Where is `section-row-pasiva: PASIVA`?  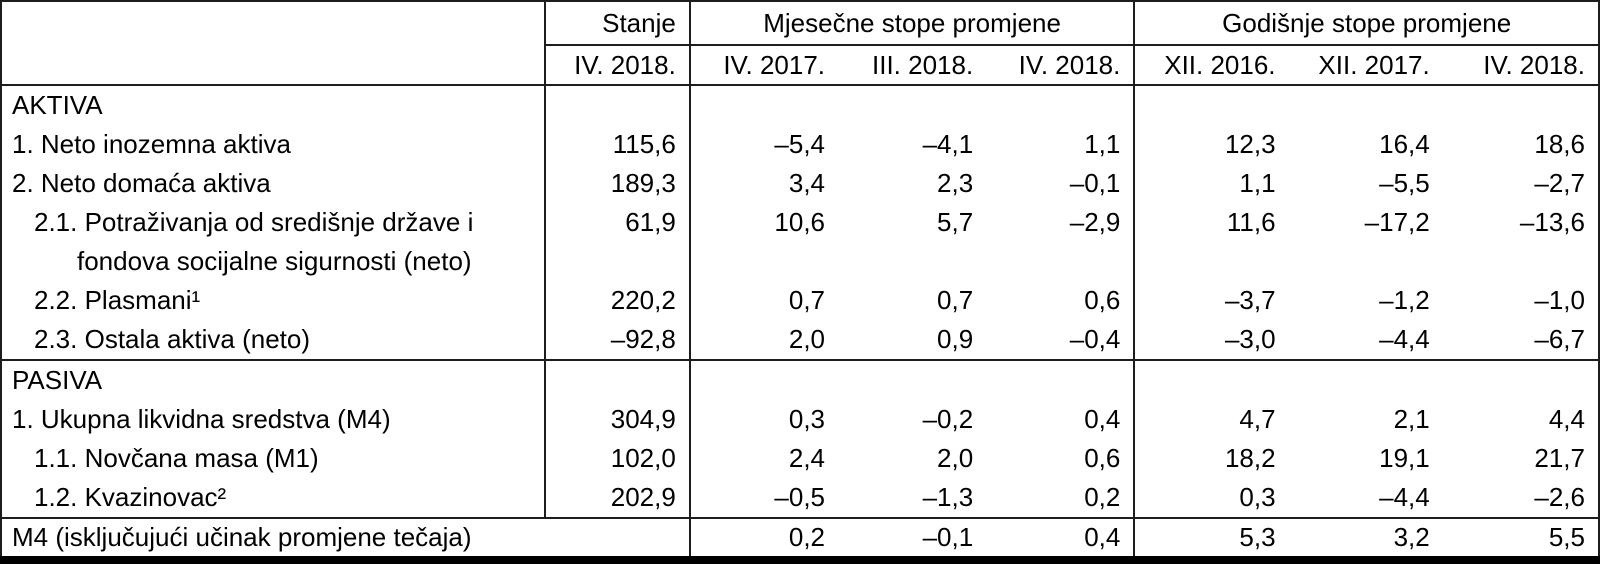
section-row-pasiva: PASIVA is located at coordinates (800, 379).